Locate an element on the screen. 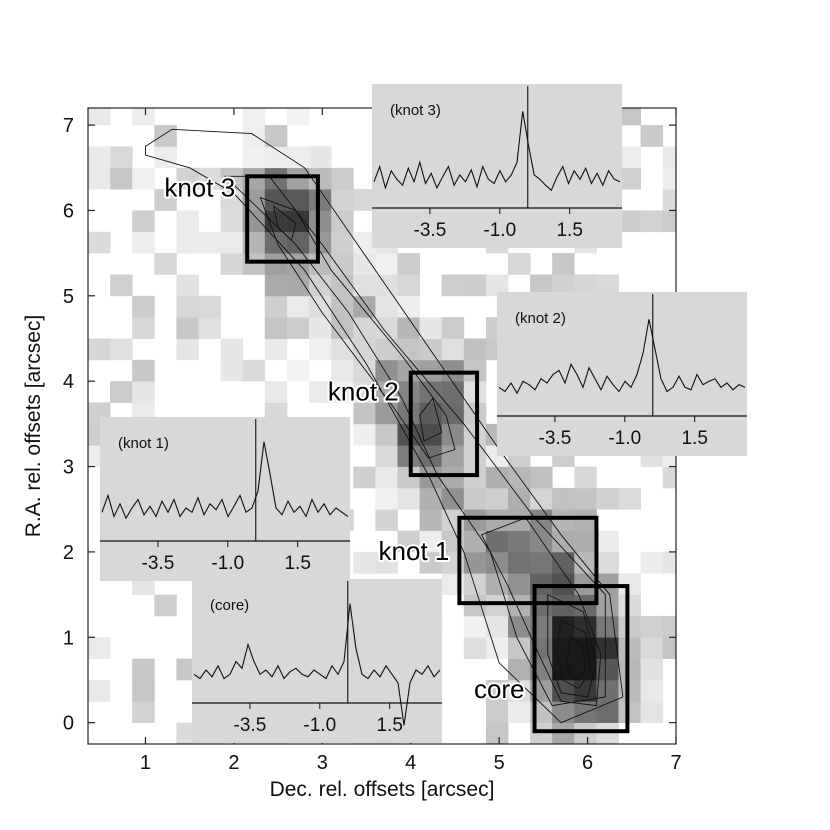 This screenshot has height=830, width=830. y-tick-label: 5 is located at coordinates (68, 297).